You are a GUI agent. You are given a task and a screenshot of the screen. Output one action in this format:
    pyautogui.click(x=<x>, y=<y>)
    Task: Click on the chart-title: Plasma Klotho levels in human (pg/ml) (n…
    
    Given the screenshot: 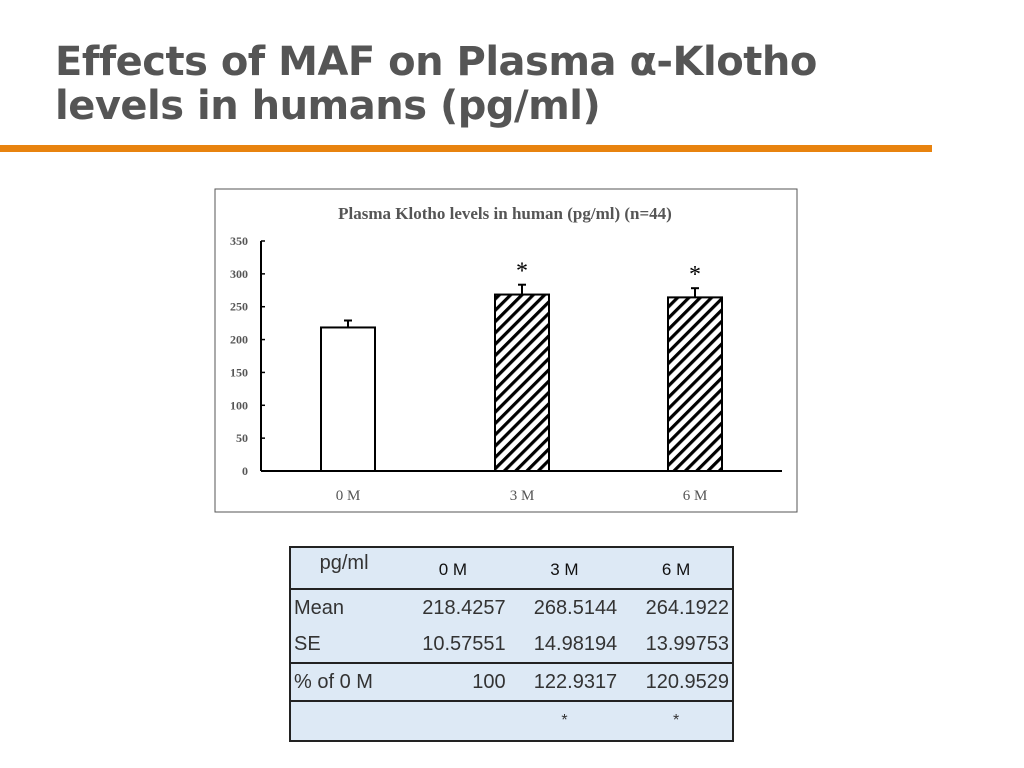 What is the action you would take?
    pyautogui.click(x=505, y=213)
    